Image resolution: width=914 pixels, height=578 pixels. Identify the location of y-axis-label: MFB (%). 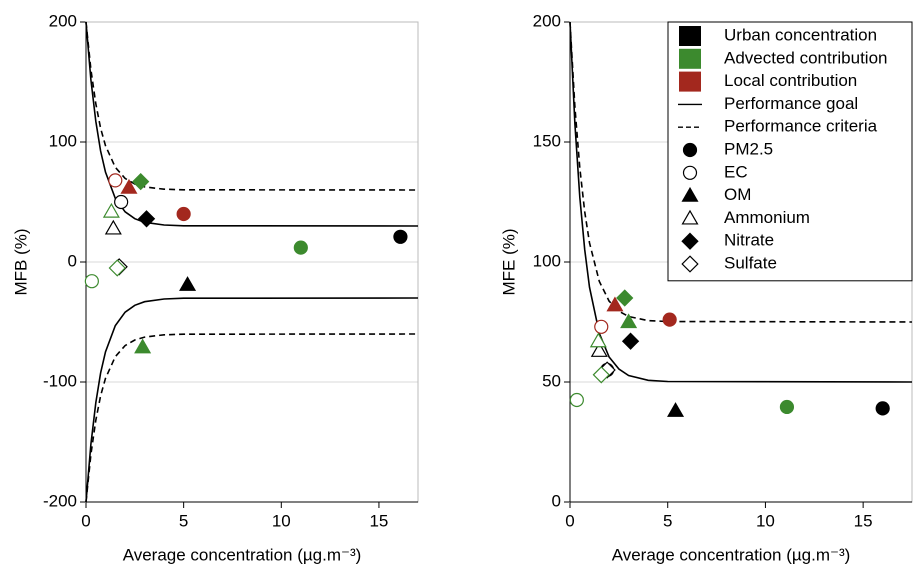
(20, 261).